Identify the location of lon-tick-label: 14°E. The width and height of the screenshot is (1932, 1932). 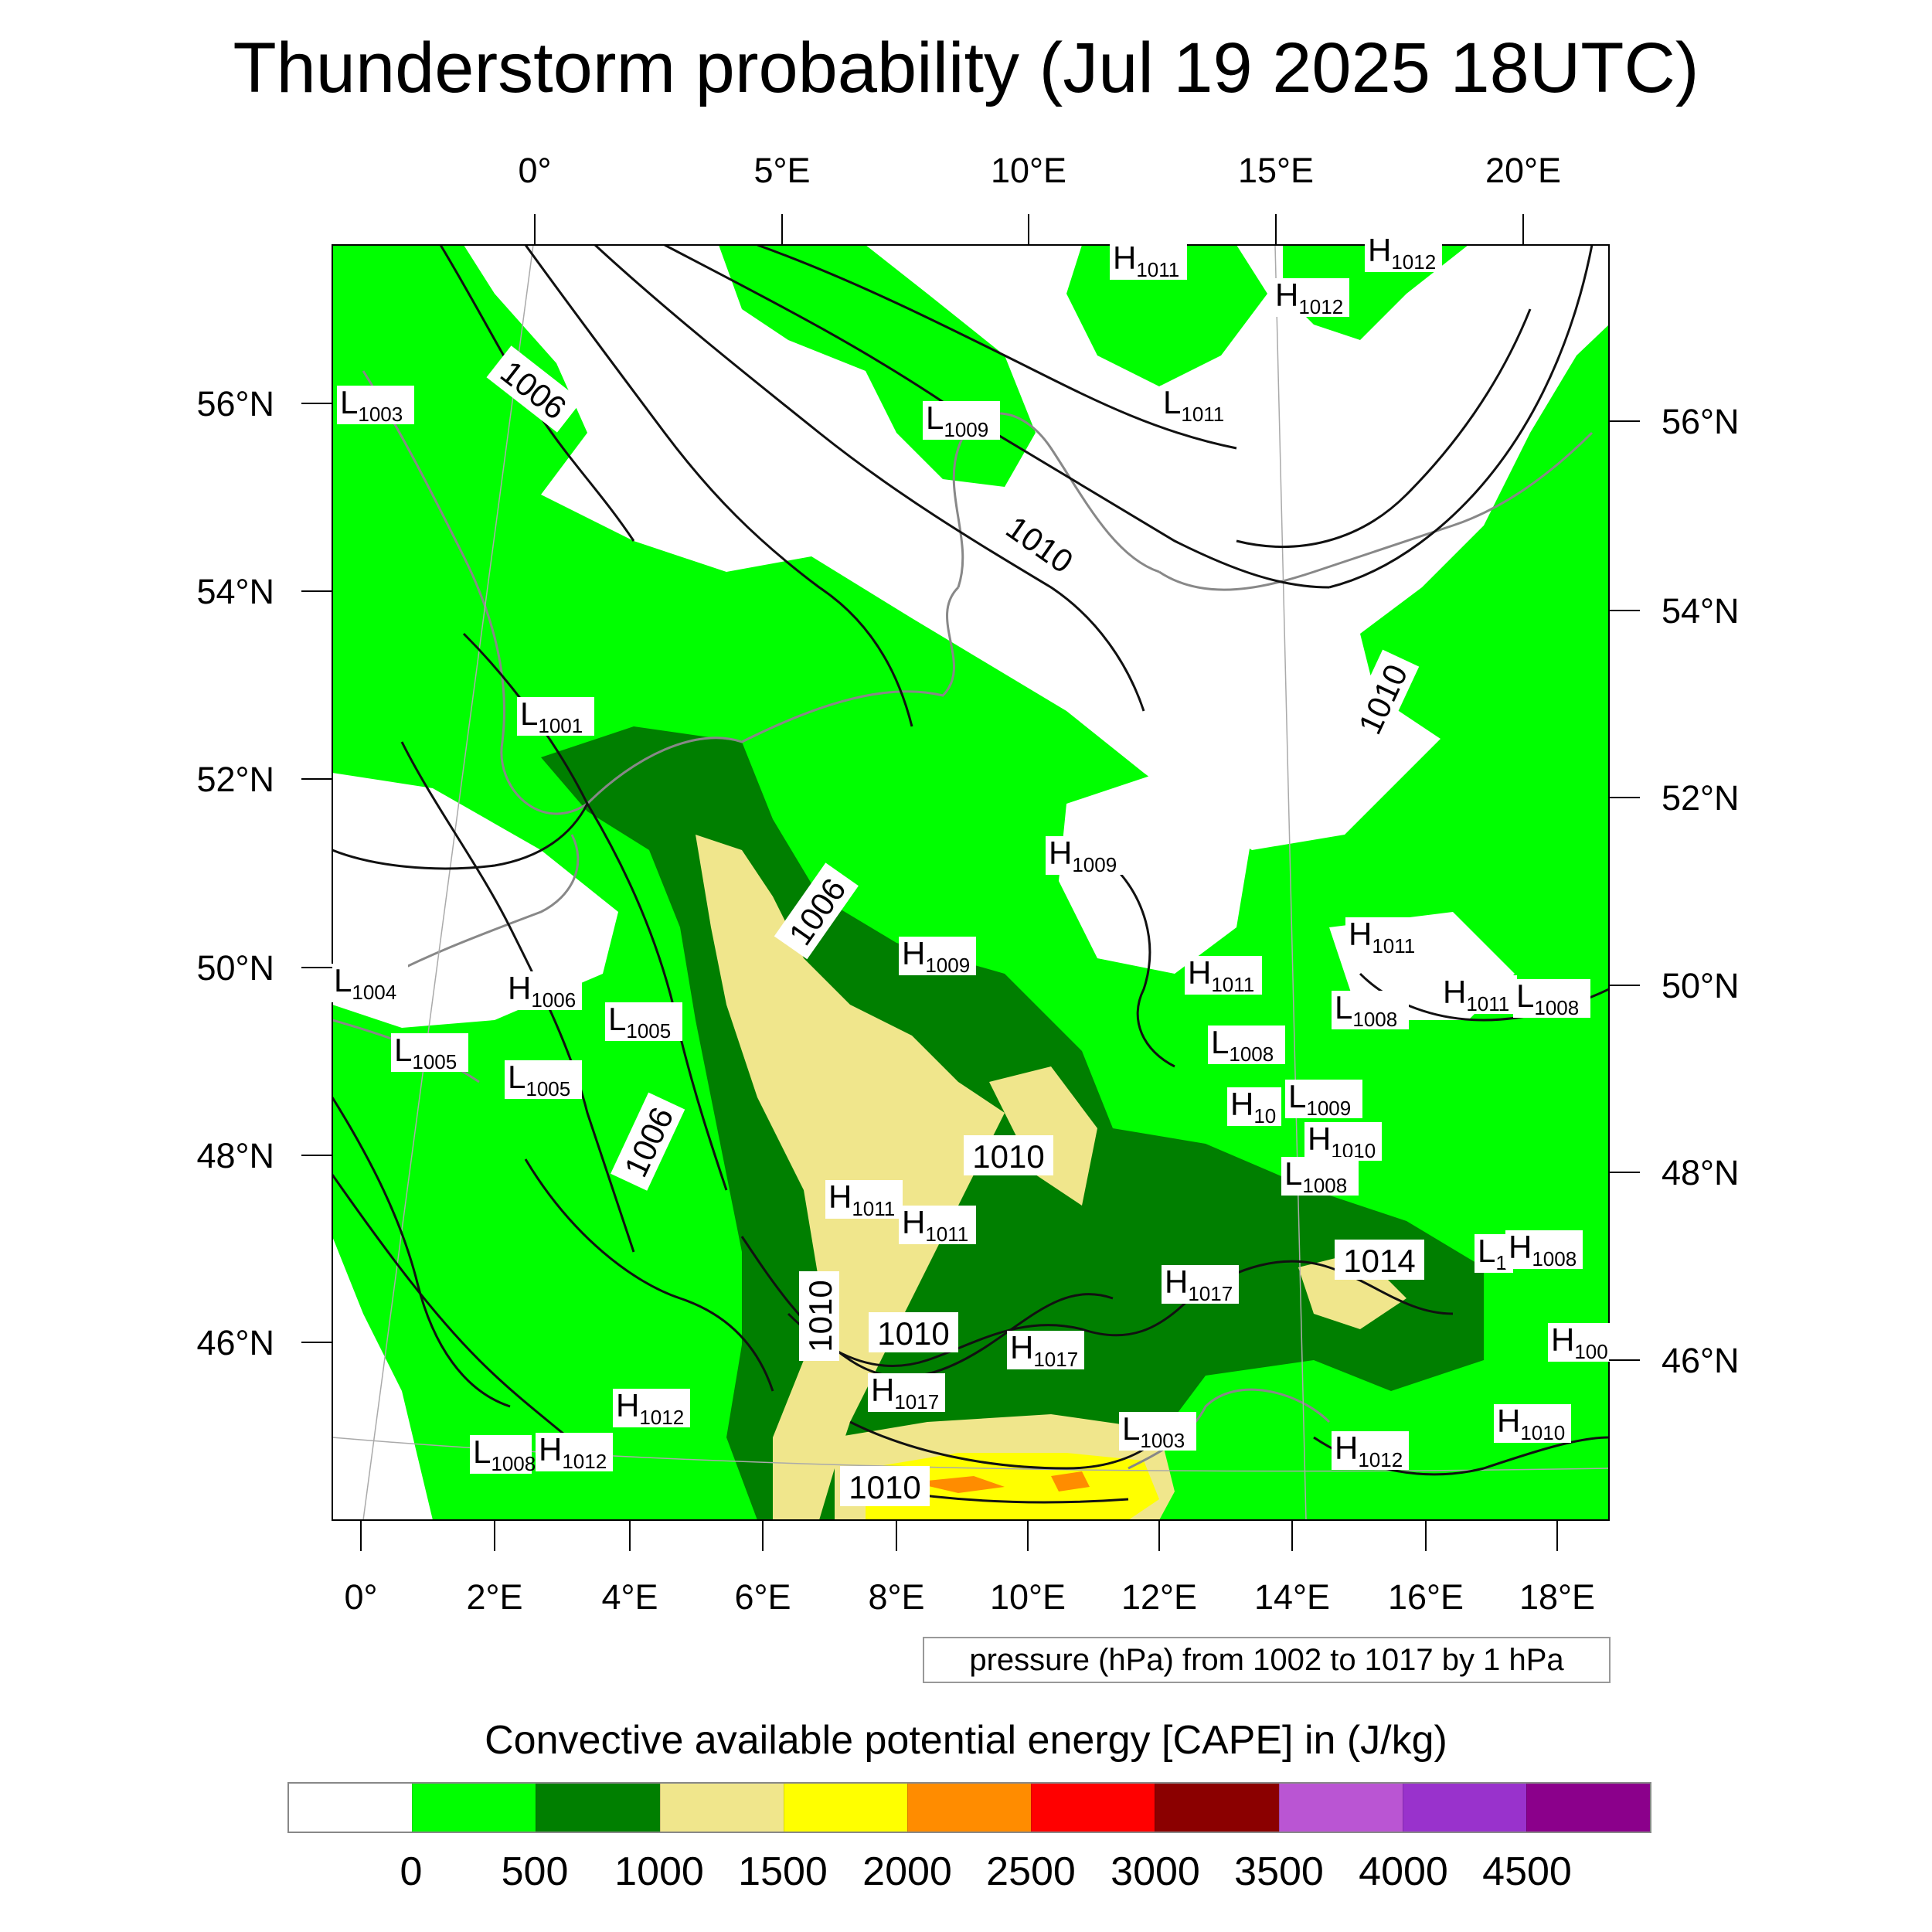
(1292, 1597).